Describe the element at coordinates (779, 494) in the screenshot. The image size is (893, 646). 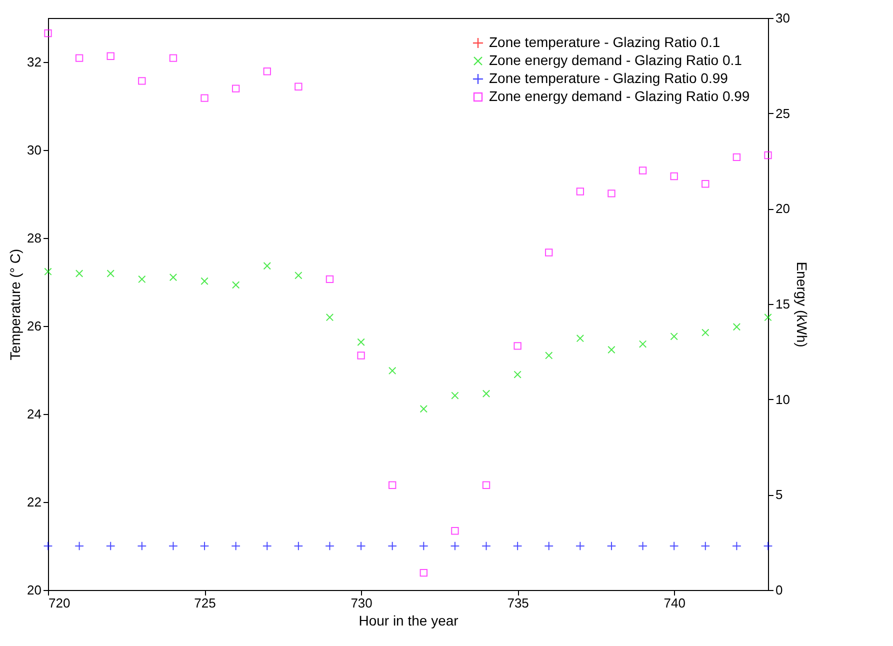
I see `y2-tick-label: 5` at that location.